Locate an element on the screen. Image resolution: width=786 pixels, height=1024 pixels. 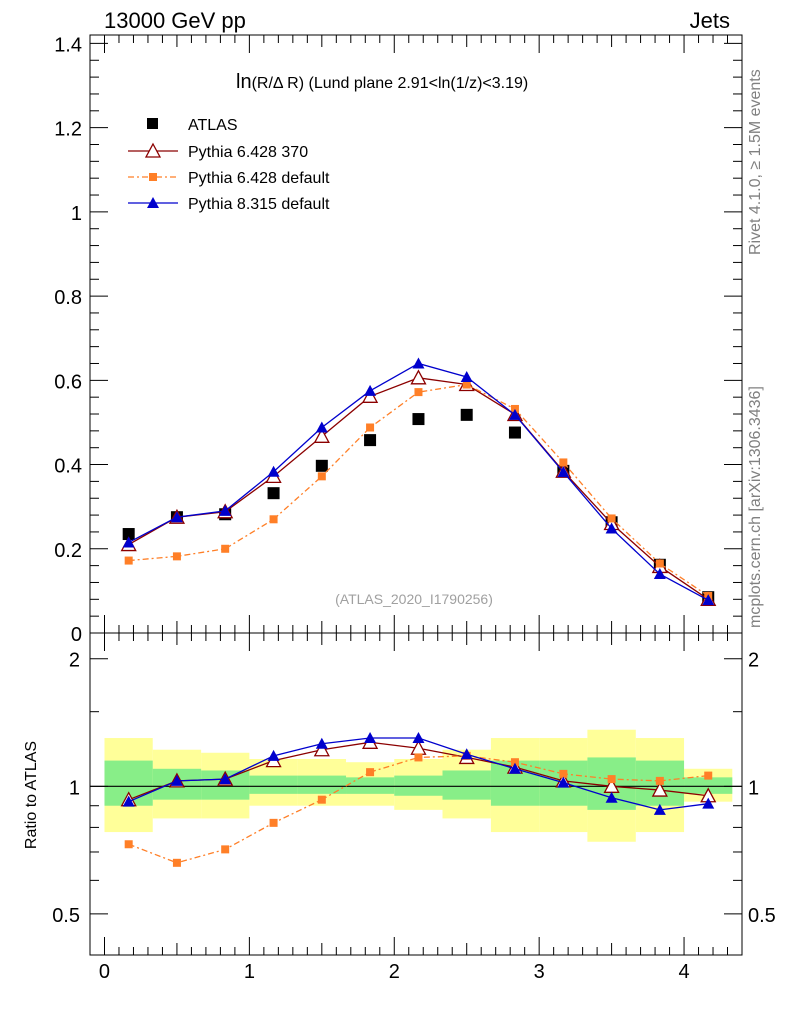
chart-title-ln: ln is located at coordinates (244, 82).